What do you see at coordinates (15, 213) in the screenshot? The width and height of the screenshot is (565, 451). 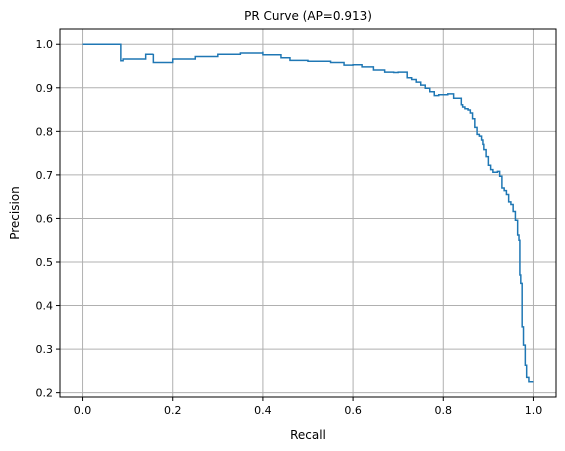 I see `y-axis-label: Precision` at bounding box center [15, 213].